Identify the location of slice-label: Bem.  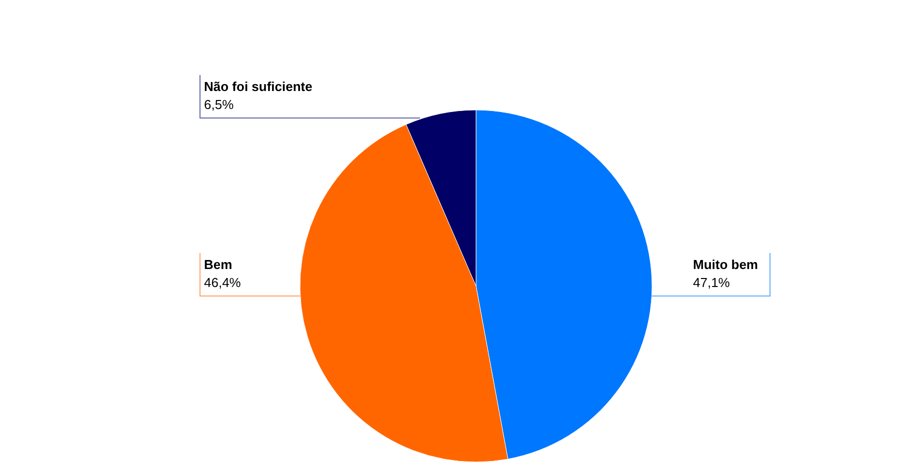
(218, 264).